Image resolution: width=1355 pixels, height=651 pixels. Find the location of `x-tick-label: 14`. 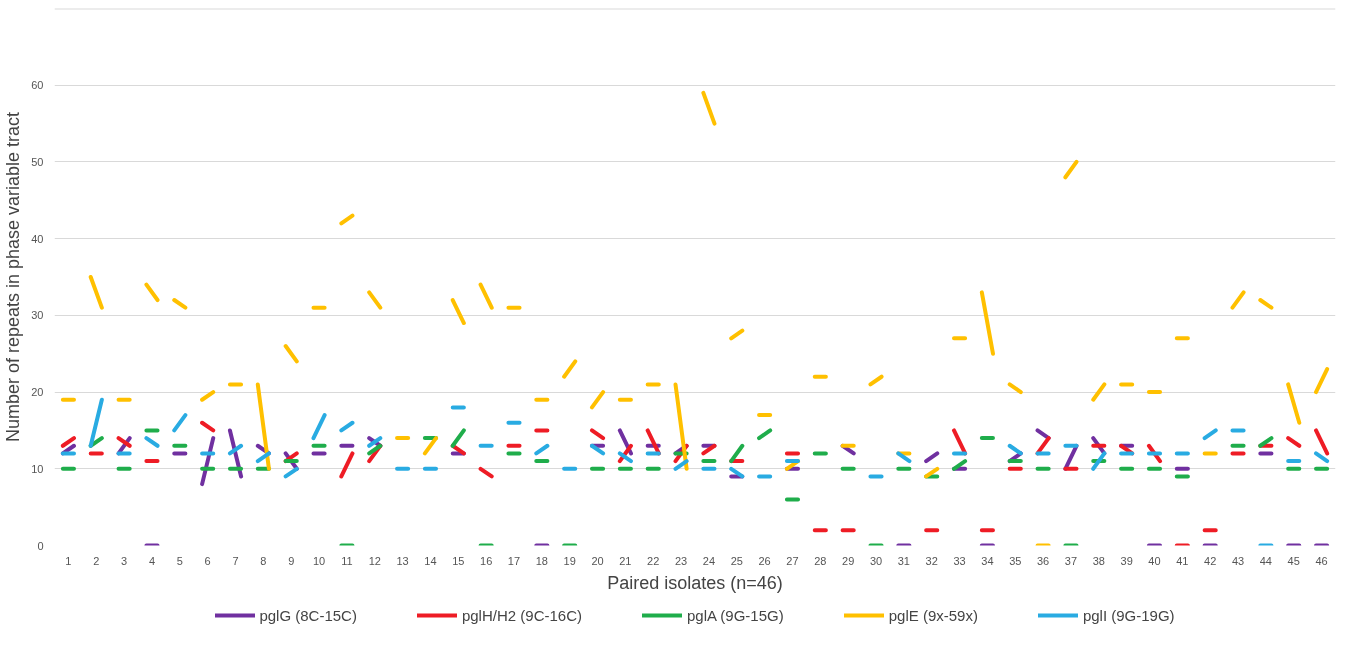

x-tick-label: 14 is located at coordinates (430, 560).